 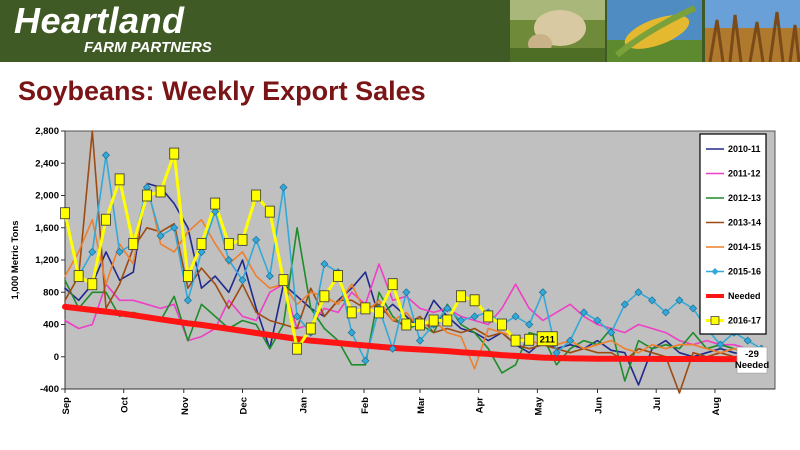 I want to click on y-tick-label: 1,600, so click(x=47, y=228).